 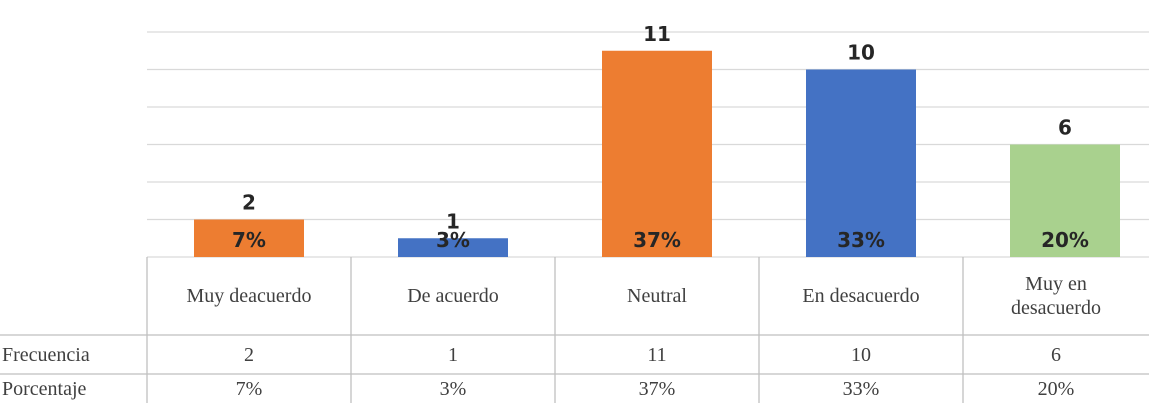 I want to click on data-label: 10, so click(x=861, y=53).